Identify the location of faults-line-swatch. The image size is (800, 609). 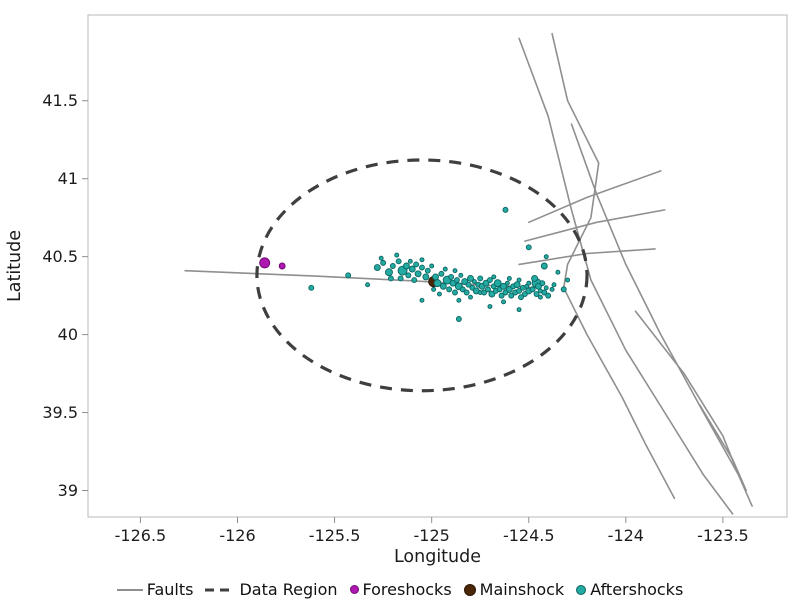
(129, 589).